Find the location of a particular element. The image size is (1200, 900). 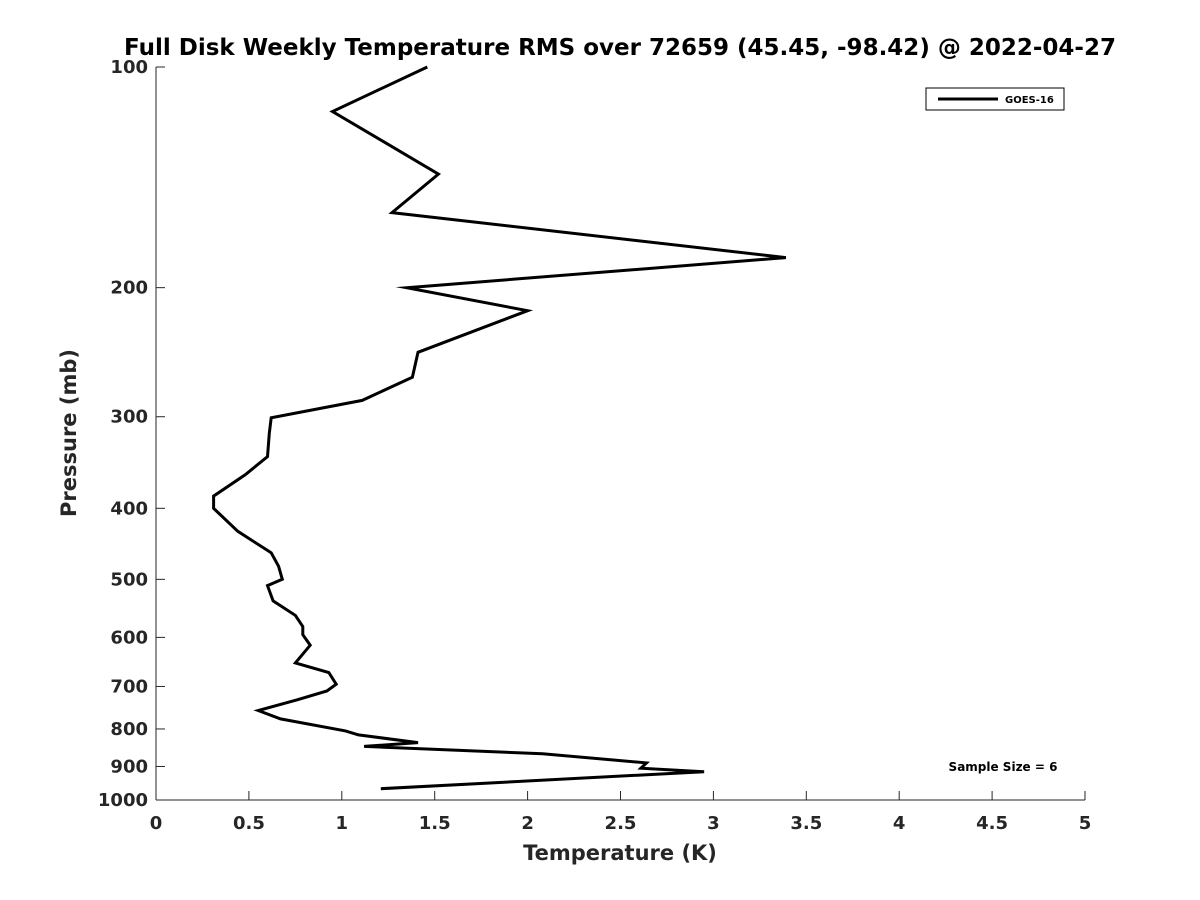

y-tick-label: 400 is located at coordinates (129, 508).